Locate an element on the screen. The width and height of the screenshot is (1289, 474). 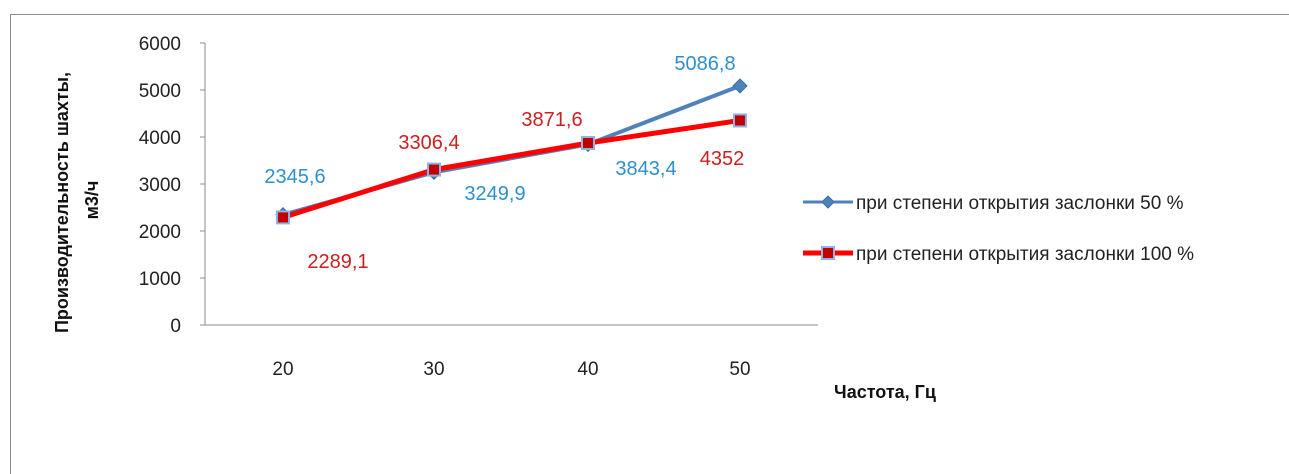
y-tick-label: 3000 is located at coordinates (160, 185).